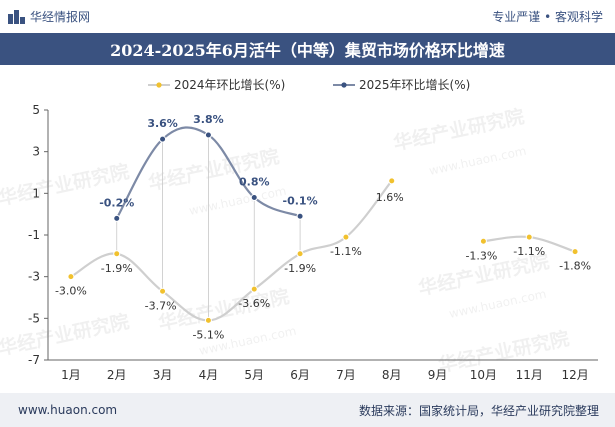 Image resolution: width=615 pixels, height=427 pixels. What do you see at coordinates (117, 375) in the screenshot?
I see `x-tick-label: 2月` at bounding box center [117, 375].